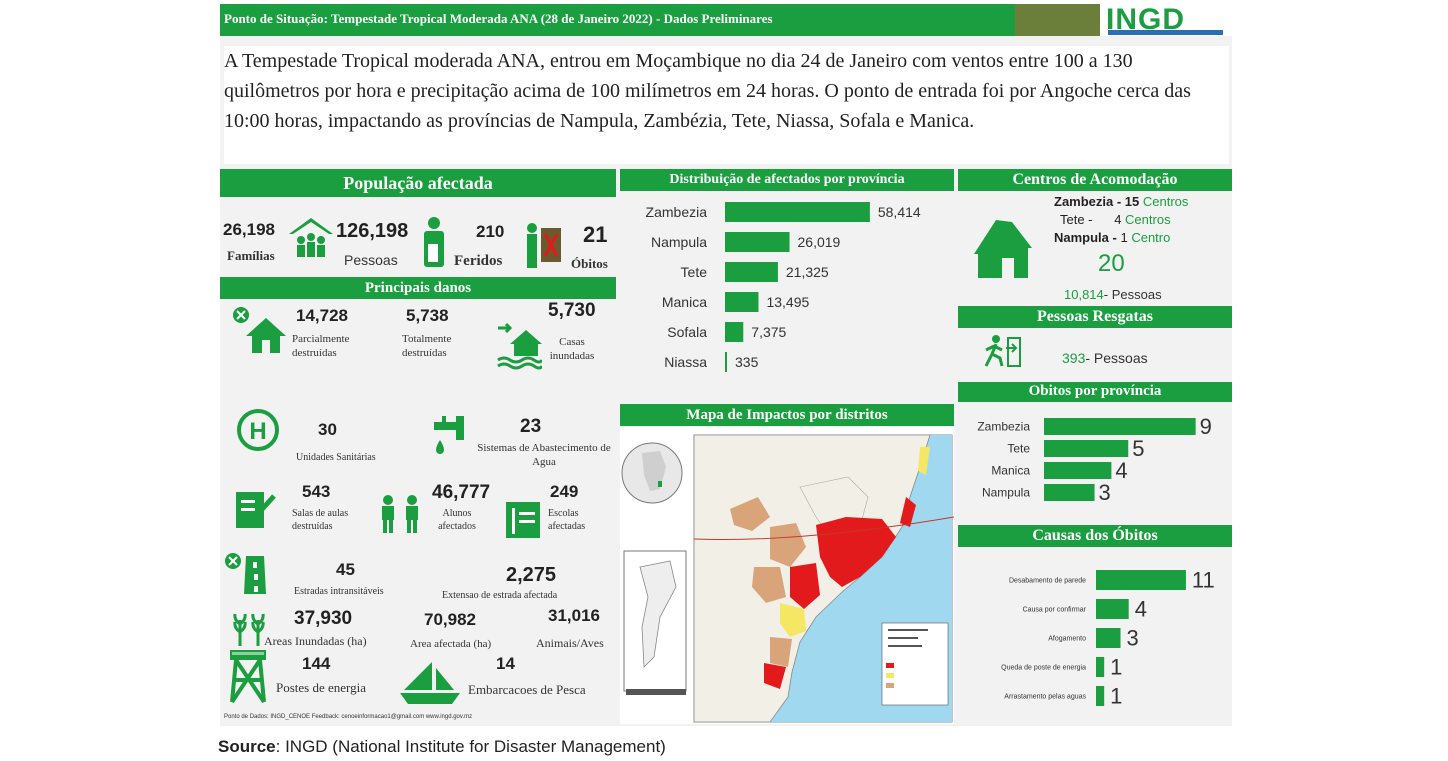  I want to click on bar-value-label: 4, so click(1121, 470).